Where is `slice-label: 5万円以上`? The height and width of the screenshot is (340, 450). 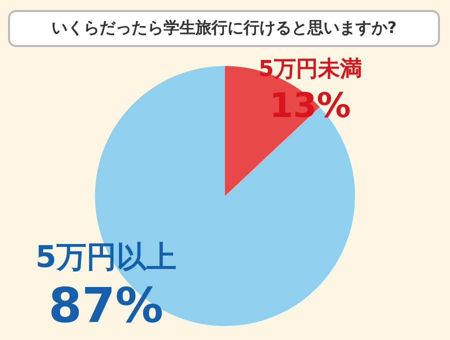 slice-label: 5万円以上 is located at coordinates (106, 258).